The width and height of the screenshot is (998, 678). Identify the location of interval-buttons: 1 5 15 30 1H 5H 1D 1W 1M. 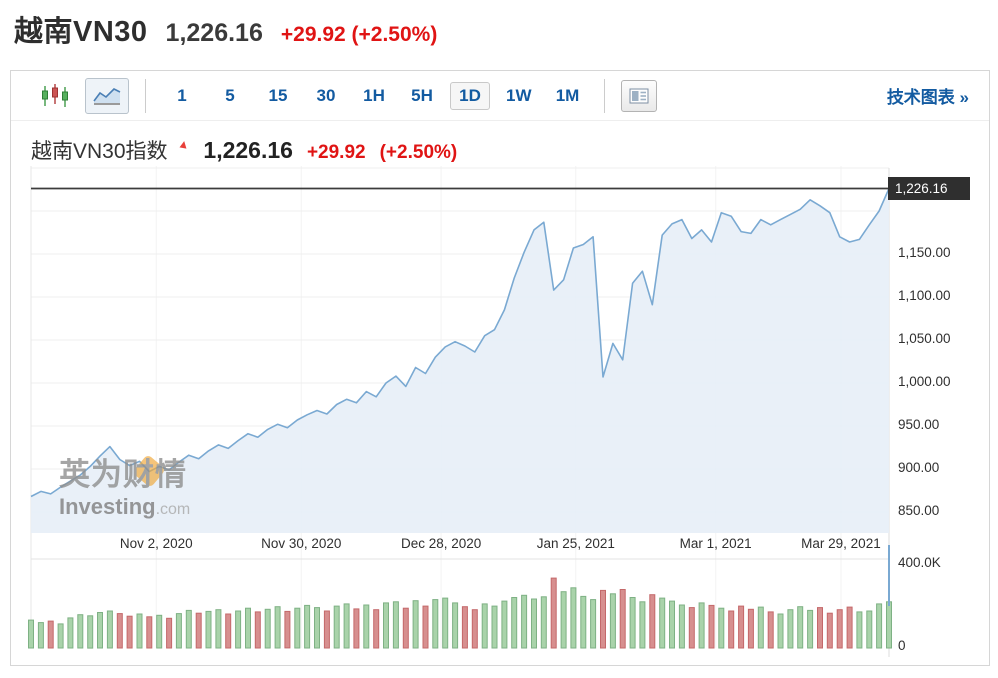
(375, 95).